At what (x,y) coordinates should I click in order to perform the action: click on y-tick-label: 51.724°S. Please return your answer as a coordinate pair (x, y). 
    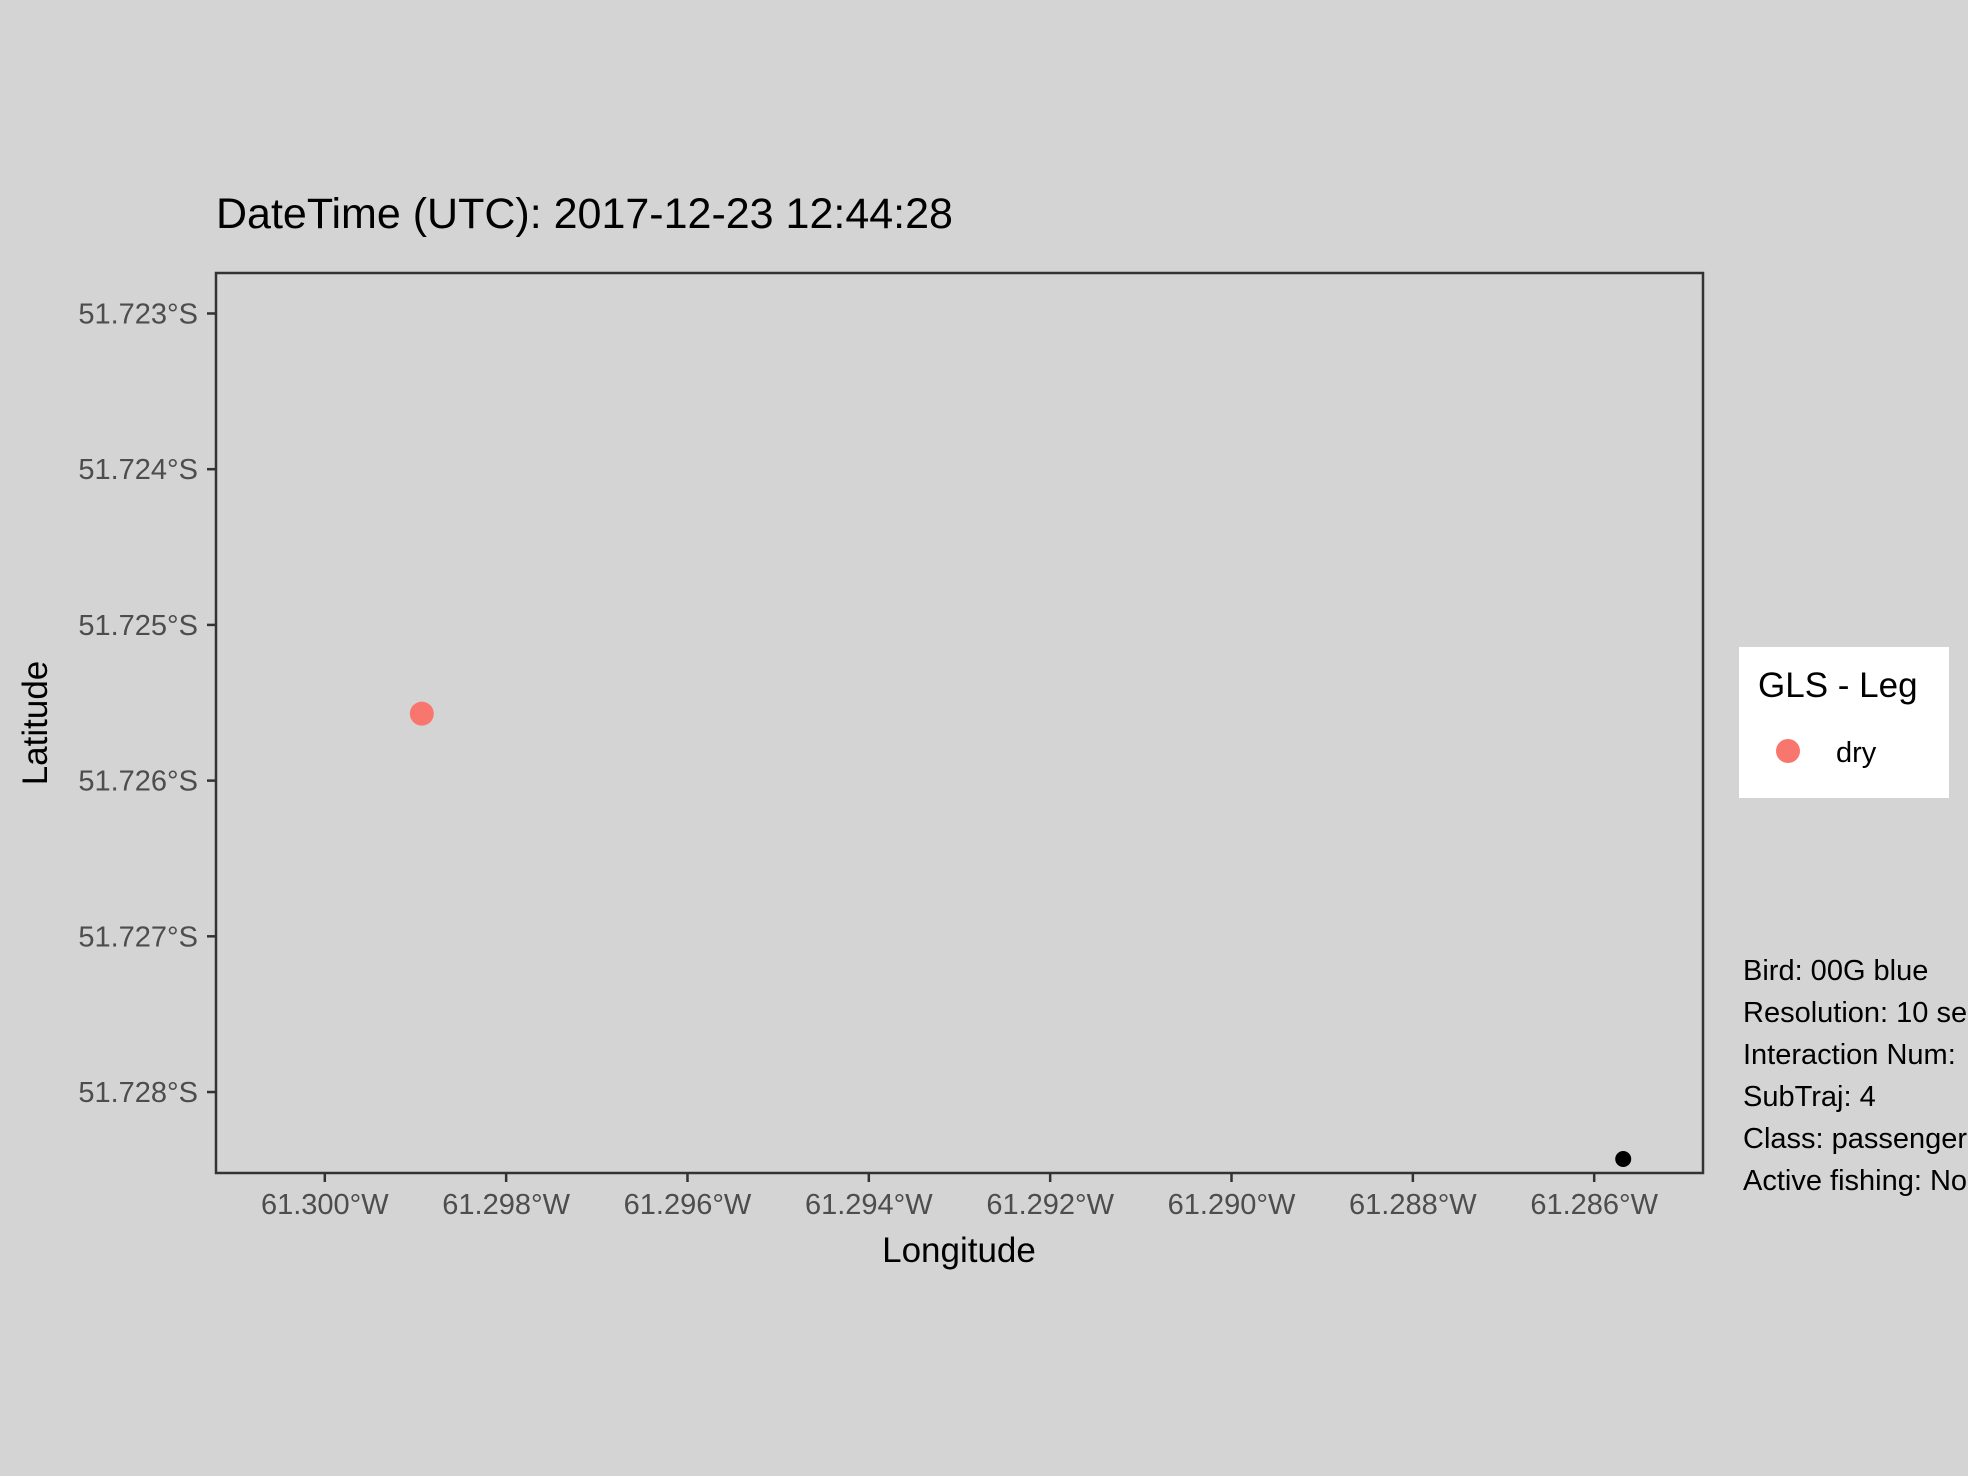
    Looking at the image, I should click on (138, 470).